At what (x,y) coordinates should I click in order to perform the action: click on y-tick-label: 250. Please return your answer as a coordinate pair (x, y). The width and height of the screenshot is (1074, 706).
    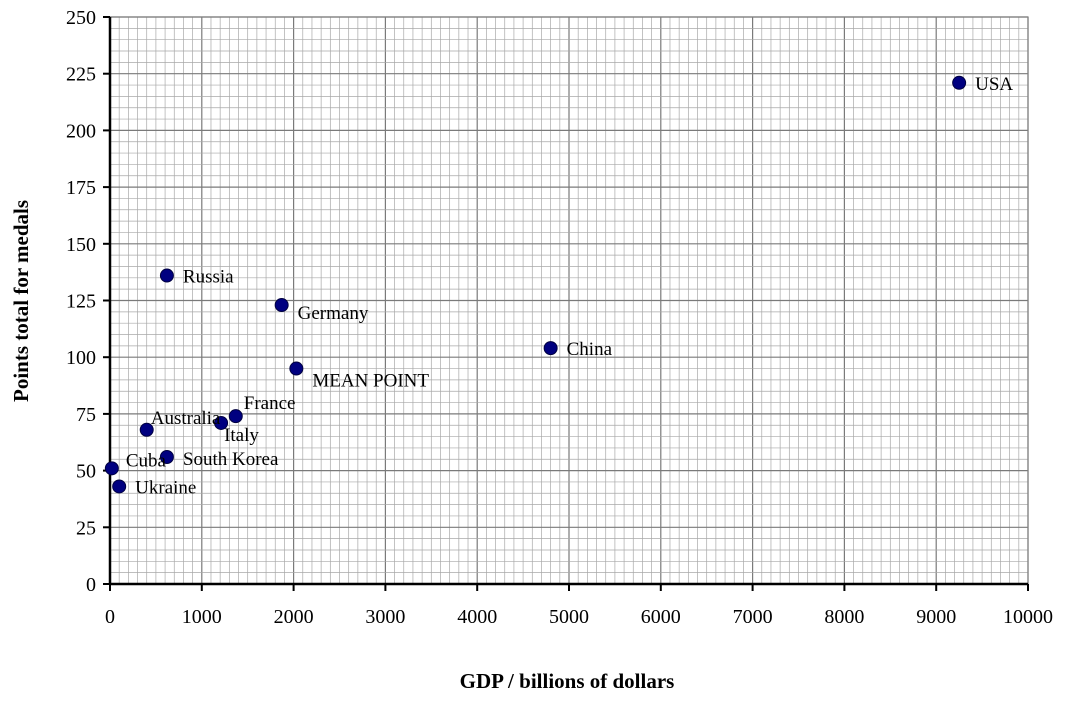
    Looking at the image, I should click on (81, 18).